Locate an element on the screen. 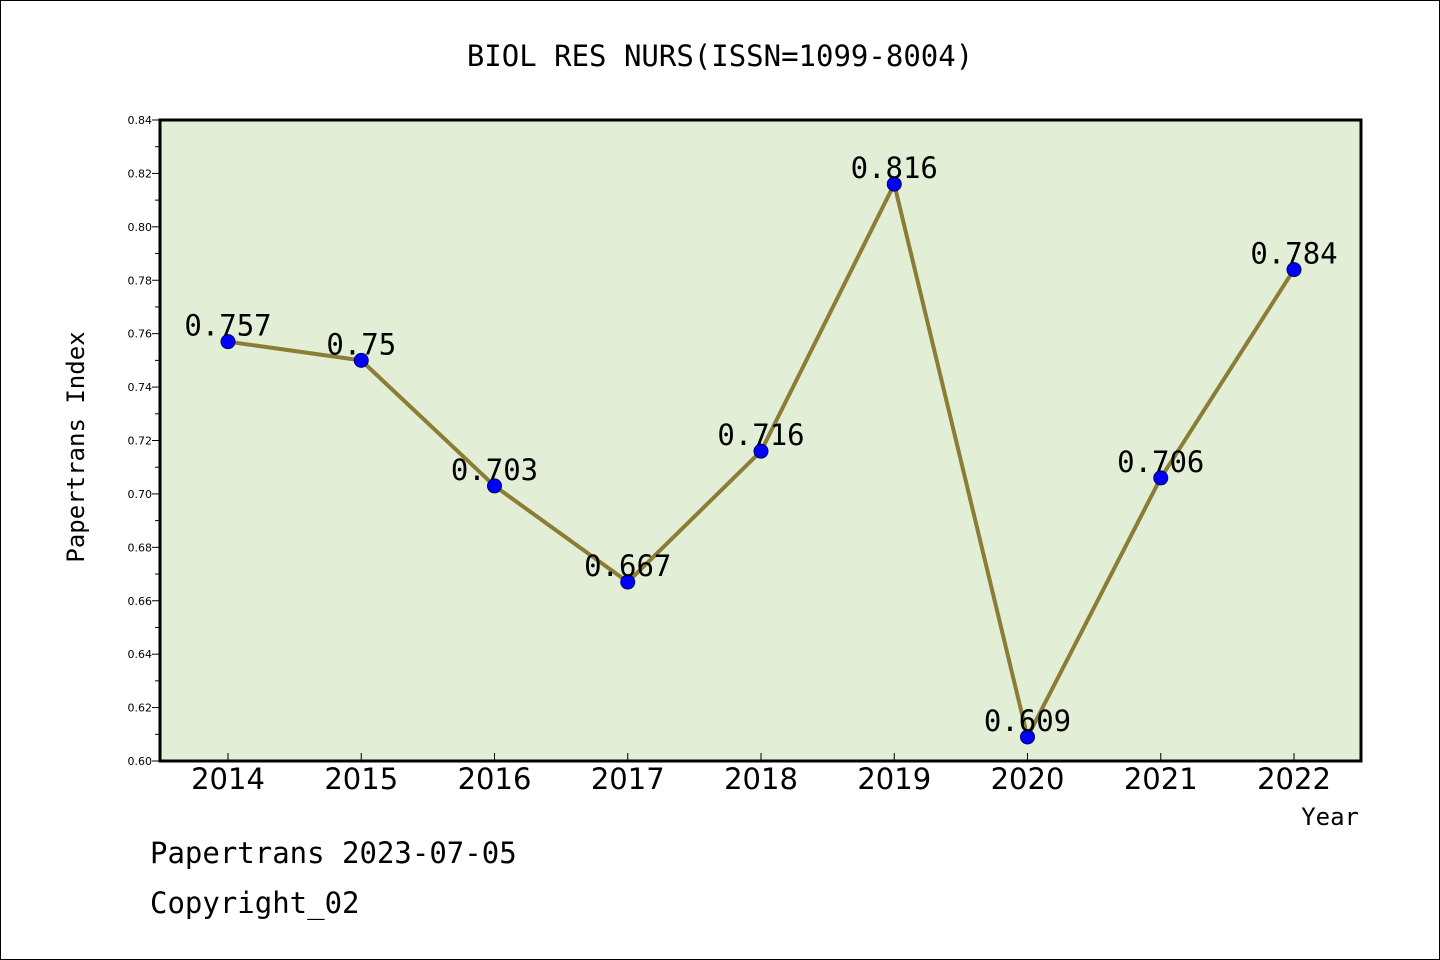  y-tick-label: 0.62 is located at coordinates (140, 708).